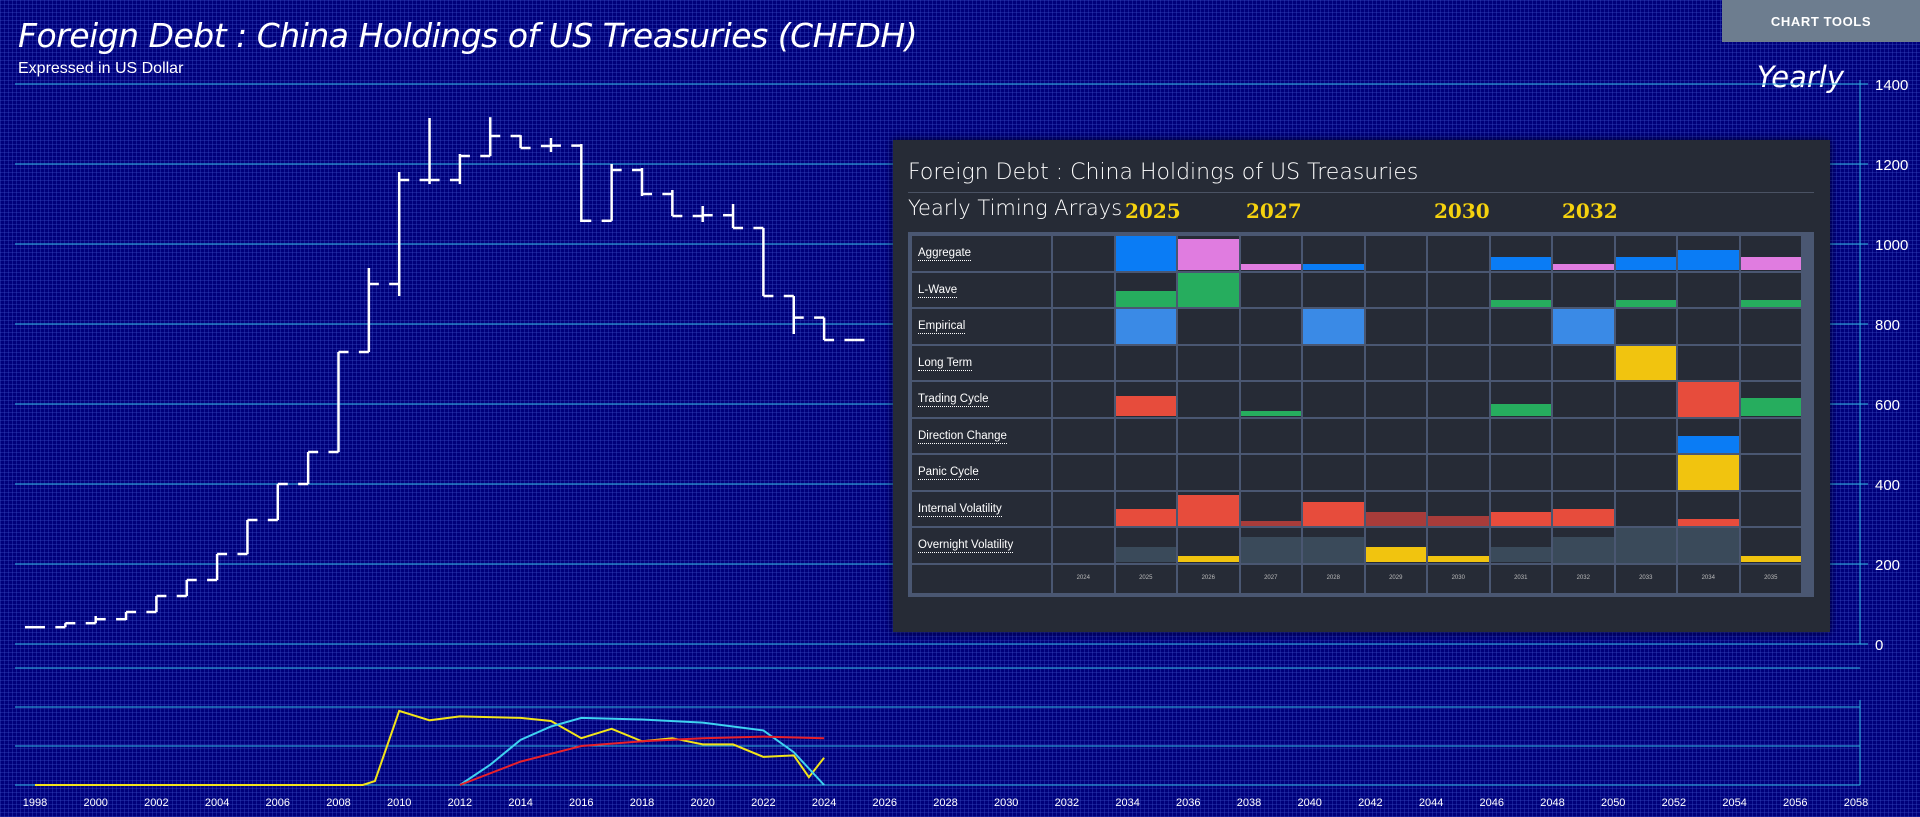 The width and height of the screenshot is (1920, 817). I want to click on y-axis-label: 1000, so click(1891, 245).